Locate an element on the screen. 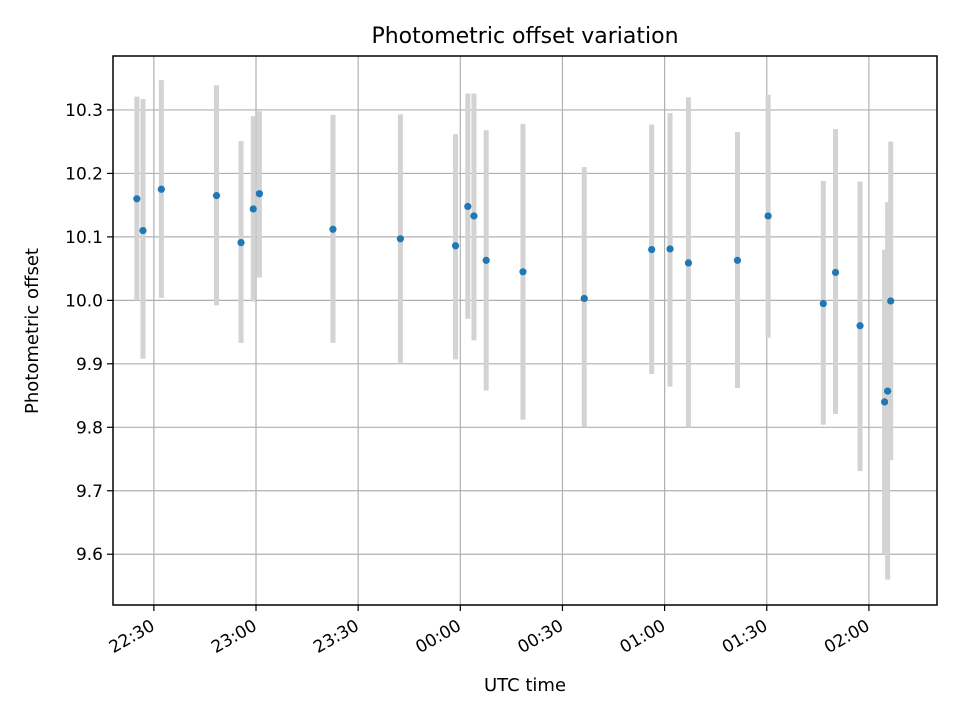  y-tick-label: 9.8 is located at coordinates (89, 428).